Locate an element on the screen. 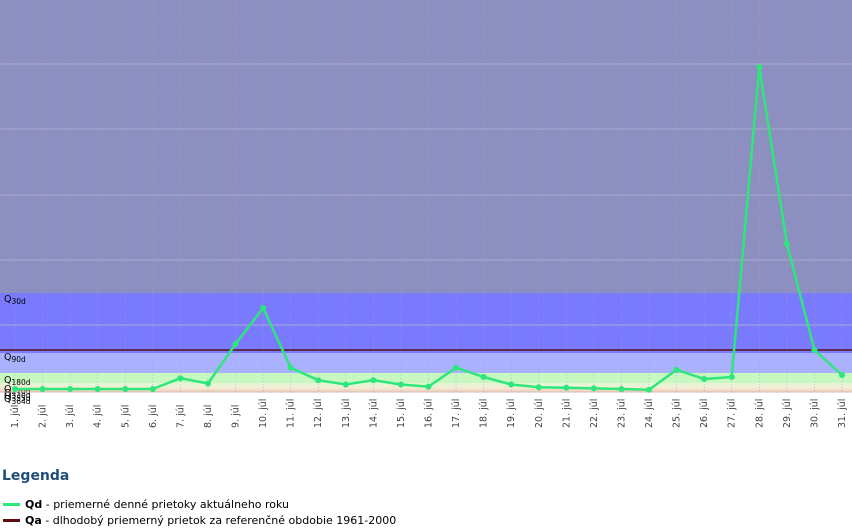  x-tick-label: 21. júl is located at coordinates (566, 413).